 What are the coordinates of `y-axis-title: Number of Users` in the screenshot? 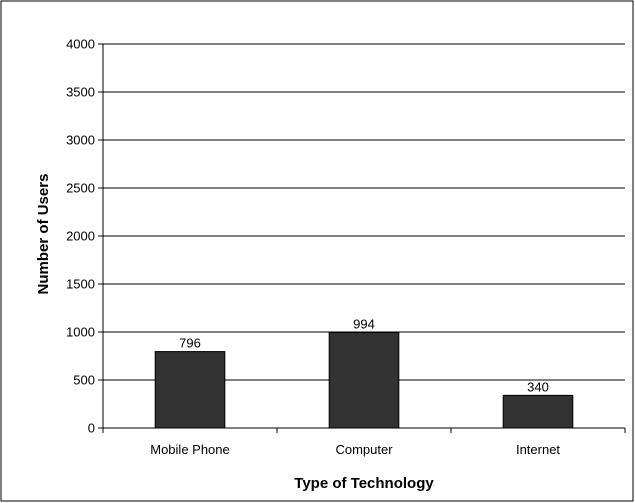 It's located at (43, 234).